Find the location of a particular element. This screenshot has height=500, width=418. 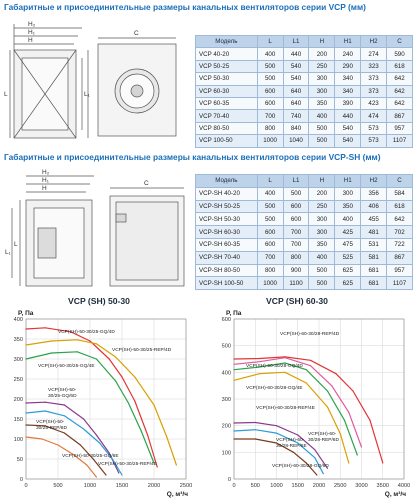

x-tick-label: 500 is located at coordinates (255, 486).